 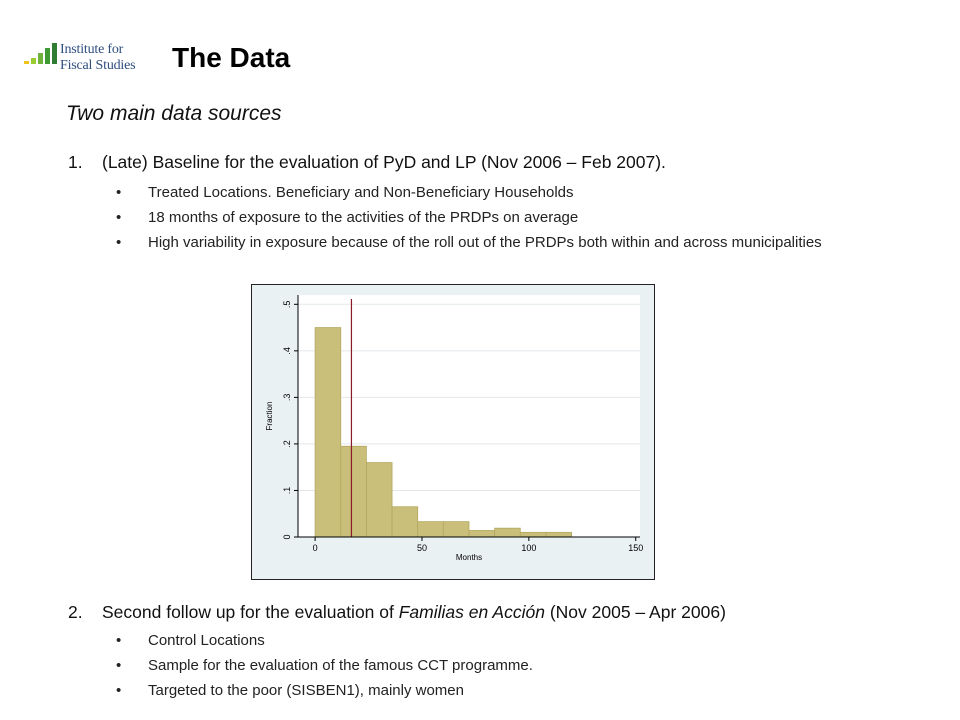 I want to click on y-tick-label: .5, so click(x=287, y=305).